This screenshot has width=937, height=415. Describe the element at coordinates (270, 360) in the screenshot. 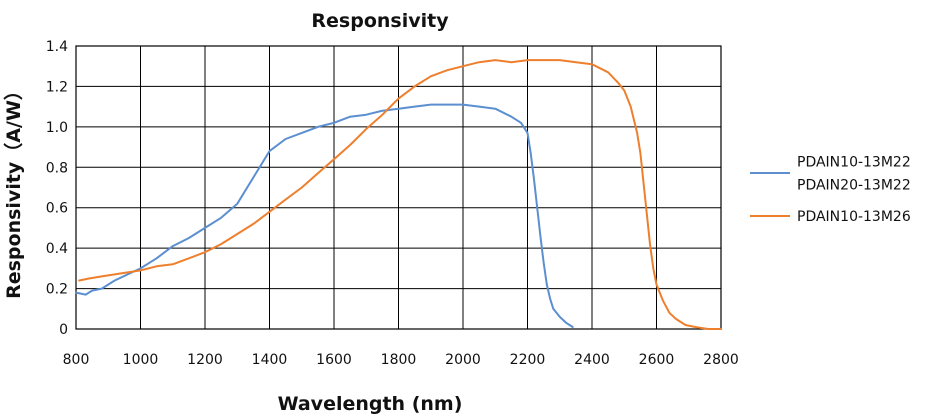

I see `x-tick-label: 1400` at that location.